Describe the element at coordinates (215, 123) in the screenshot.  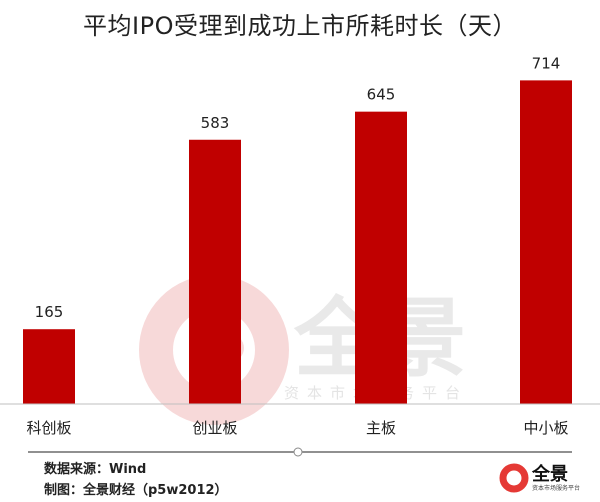
I see `bar-value-label: 583` at that location.